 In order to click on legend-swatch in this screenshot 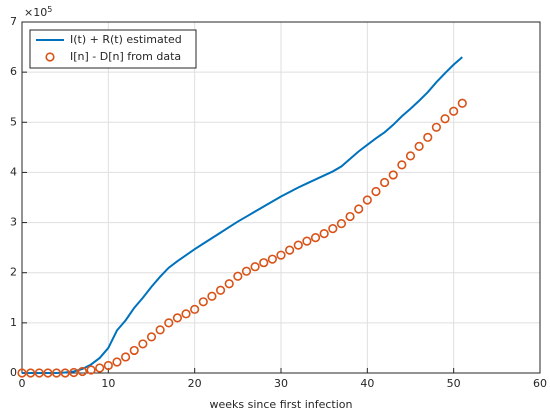, I will do `click(50, 57)`.